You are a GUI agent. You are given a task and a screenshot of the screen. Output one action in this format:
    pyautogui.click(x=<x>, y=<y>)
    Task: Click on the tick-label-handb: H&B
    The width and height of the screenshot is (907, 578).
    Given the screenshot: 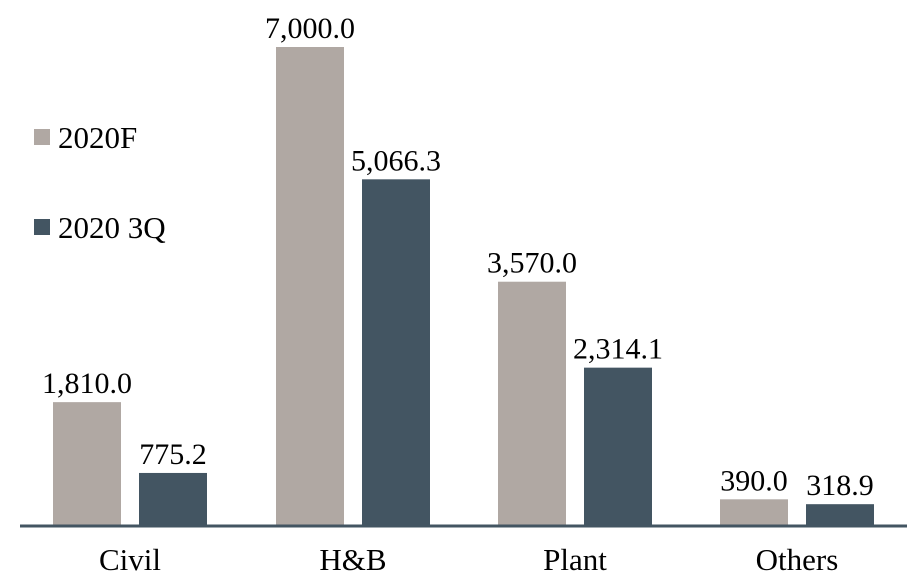 What is the action you would take?
    pyautogui.click(x=352, y=559)
    